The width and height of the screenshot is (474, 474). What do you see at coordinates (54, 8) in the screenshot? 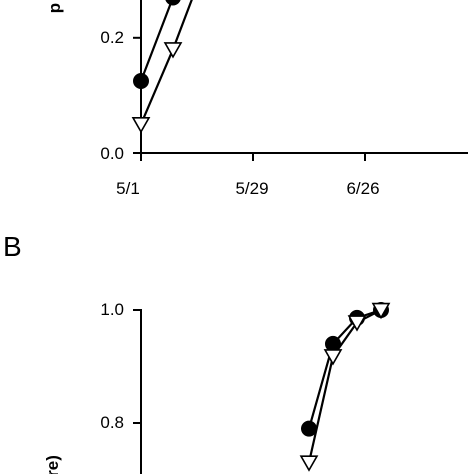
I see `panel-a-y-axis-label: p` at bounding box center [54, 8].